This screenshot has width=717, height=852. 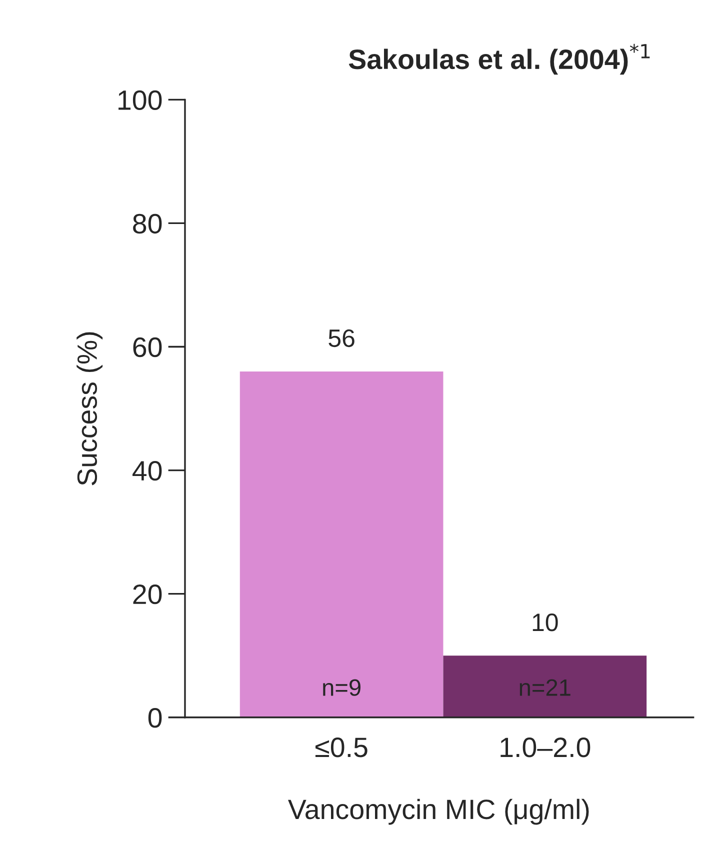 What do you see at coordinates (147, 347) in the screenshot?
I see `y-tick-label: 60` at bounding box center [147, 347].